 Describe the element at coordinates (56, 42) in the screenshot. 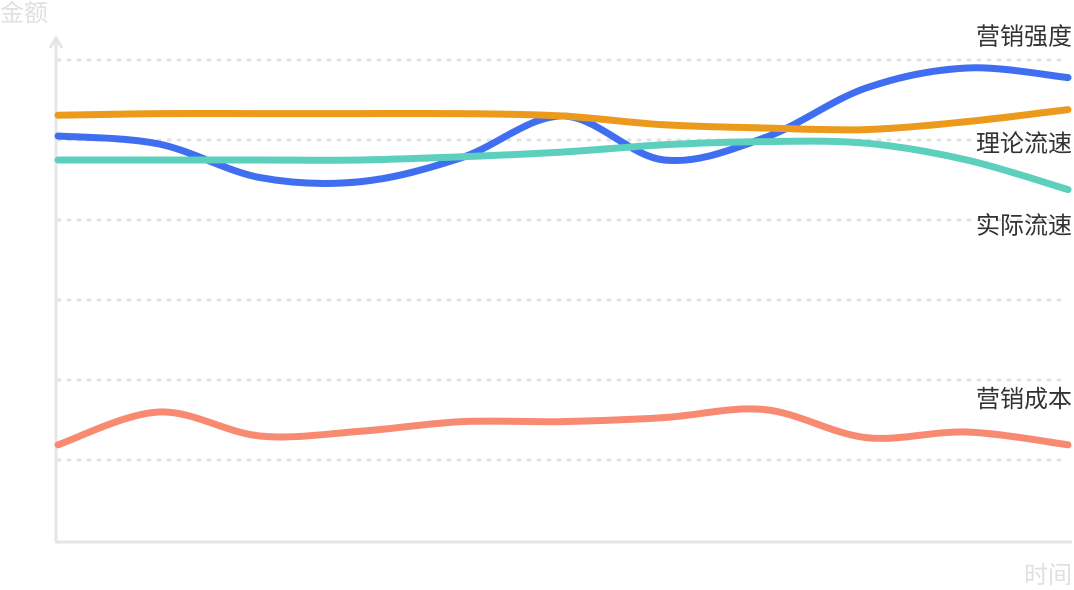

I see `y-axis-arrow` at that location.